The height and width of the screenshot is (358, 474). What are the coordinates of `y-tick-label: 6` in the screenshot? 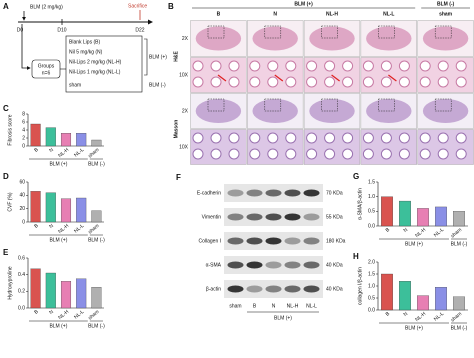 It's located at (23, 122).